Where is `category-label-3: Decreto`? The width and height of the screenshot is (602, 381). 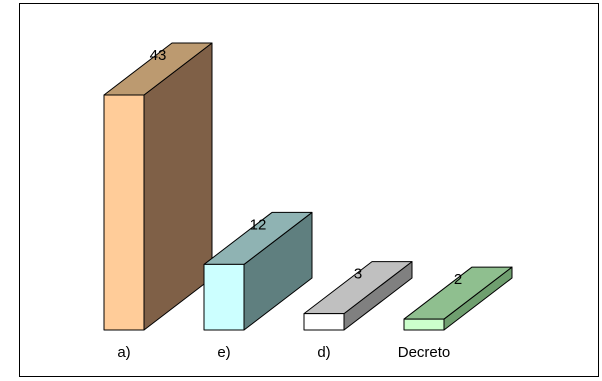 category-label-3: Decreto is located at coordinates (424, 352).